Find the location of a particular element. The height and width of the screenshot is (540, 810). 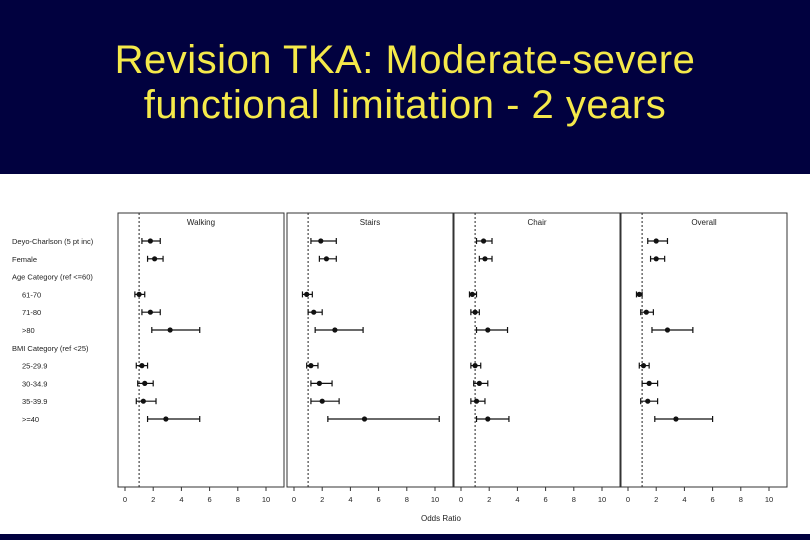

row-label: 71-80 is located at coordinates (31, 312).